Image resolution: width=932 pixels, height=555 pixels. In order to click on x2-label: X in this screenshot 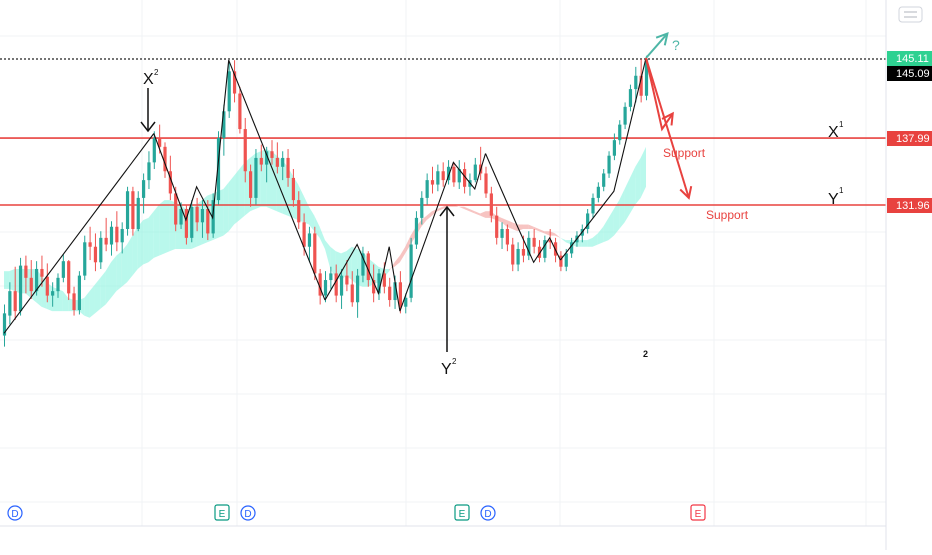, I will do `click(148, 79)`.